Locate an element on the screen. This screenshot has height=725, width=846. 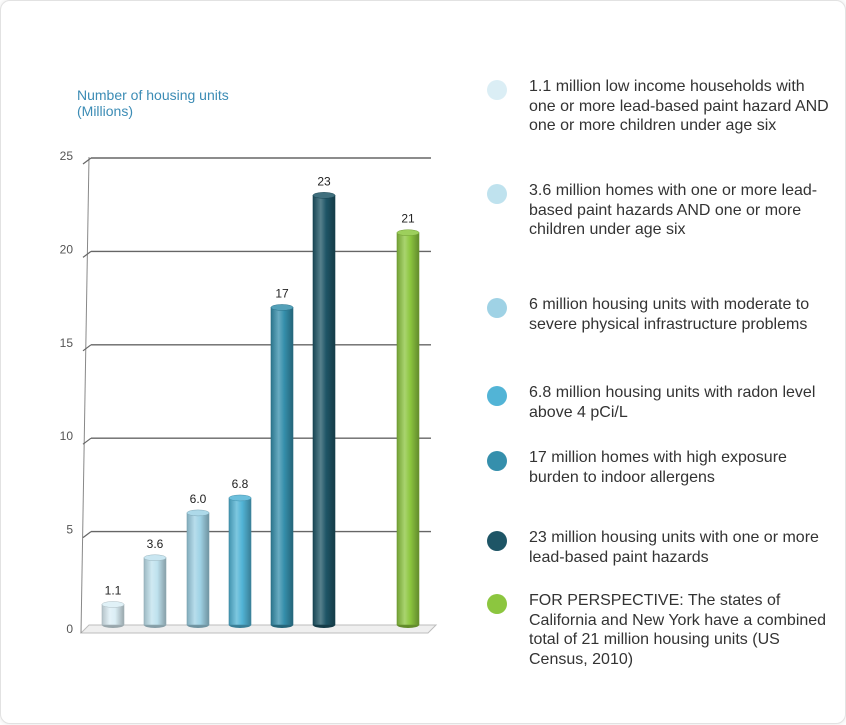
y-axis-label: Number of housing units (Millions) is located at coordinates (153, 103).